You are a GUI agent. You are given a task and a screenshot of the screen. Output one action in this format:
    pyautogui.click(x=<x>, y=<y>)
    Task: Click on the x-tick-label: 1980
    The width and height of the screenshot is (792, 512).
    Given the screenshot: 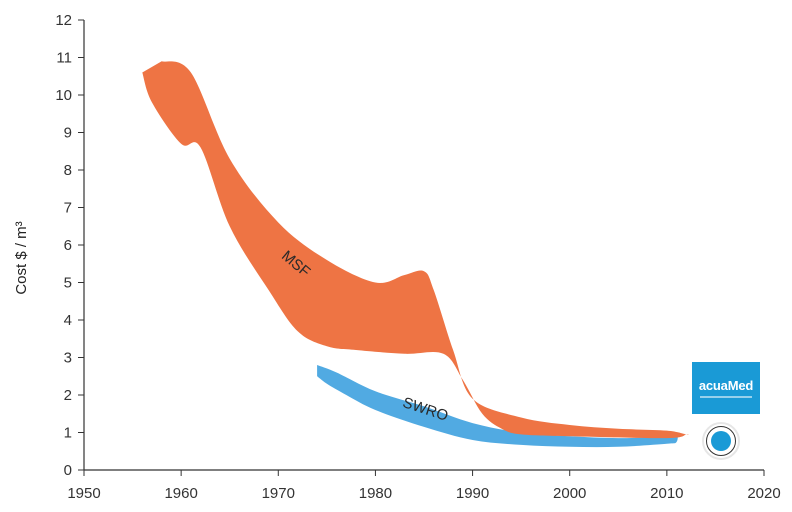 What is the action you would take?
    pyautogui.click(x=375, y=493)
    